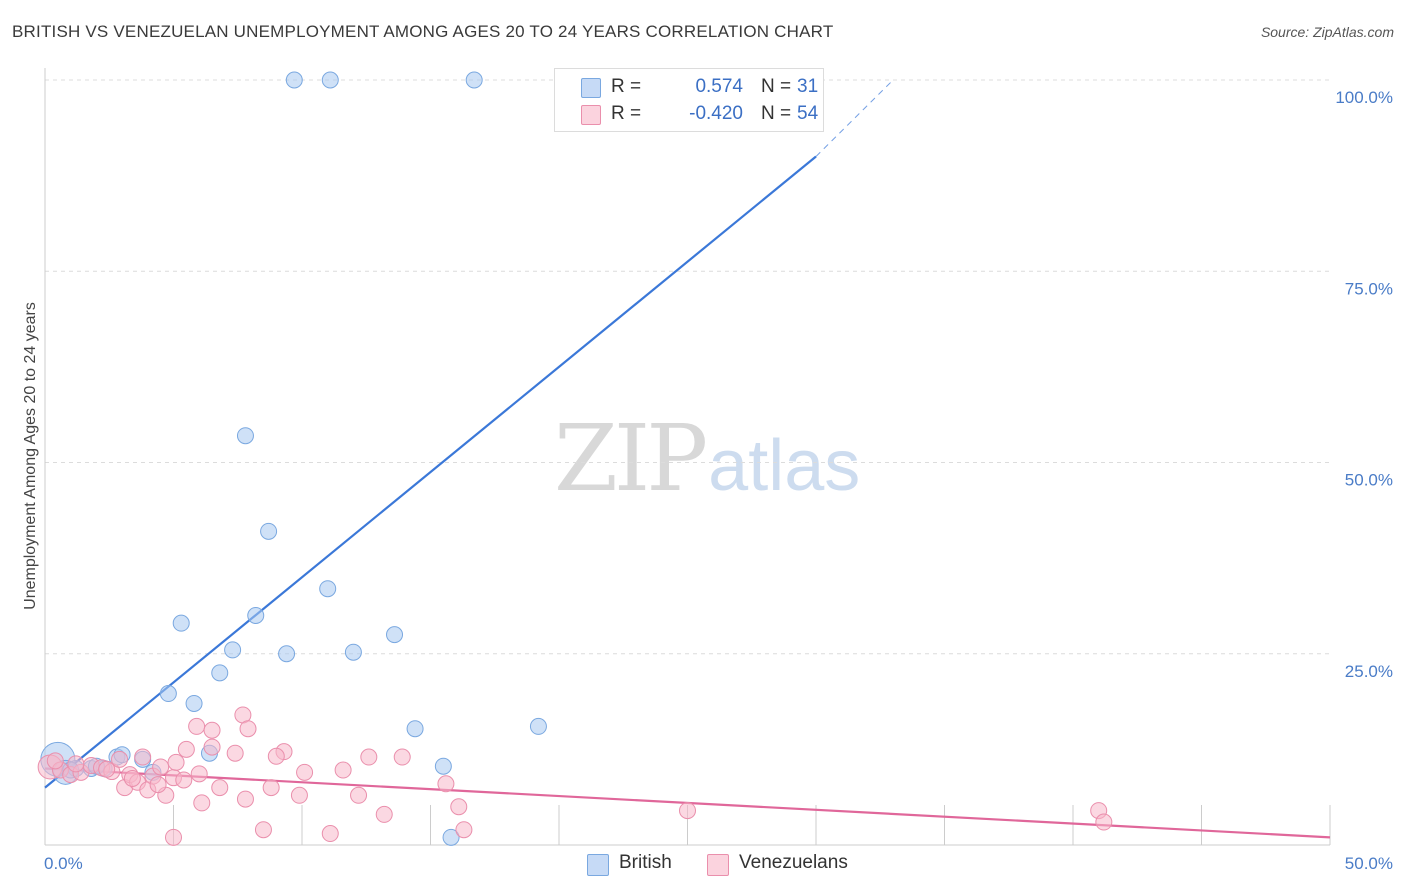 The height and width of the screenshot is (892, 1406). What do you see at coordinates (716, 113) in the screenshot?
I see `r-value: -0.420` at bounding box center [716, 113].